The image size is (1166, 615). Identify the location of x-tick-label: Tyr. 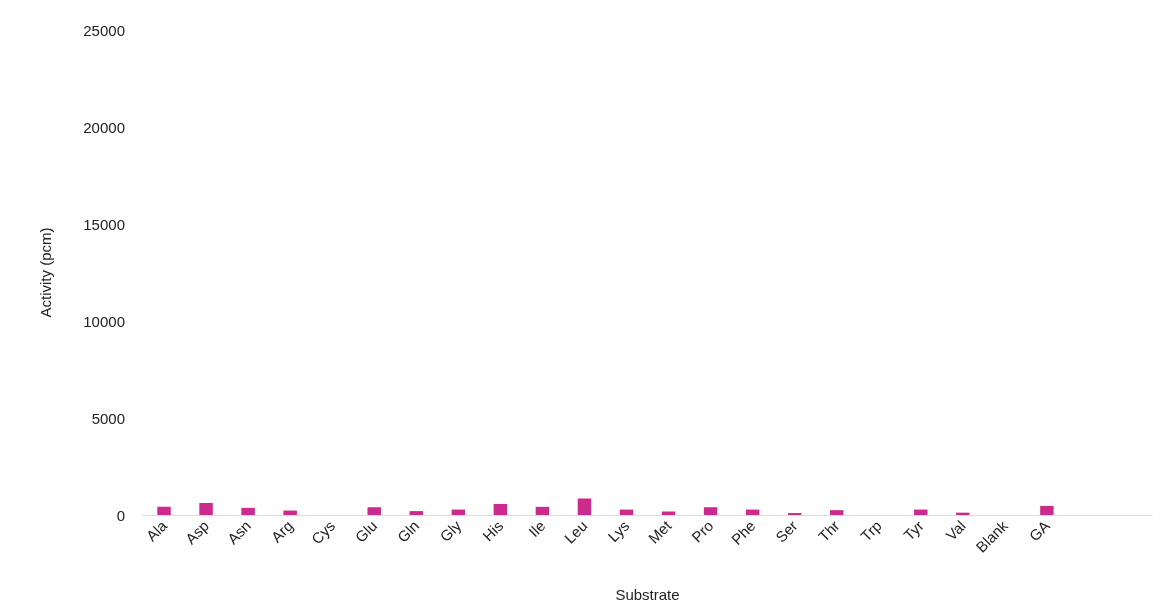
(913, 530).